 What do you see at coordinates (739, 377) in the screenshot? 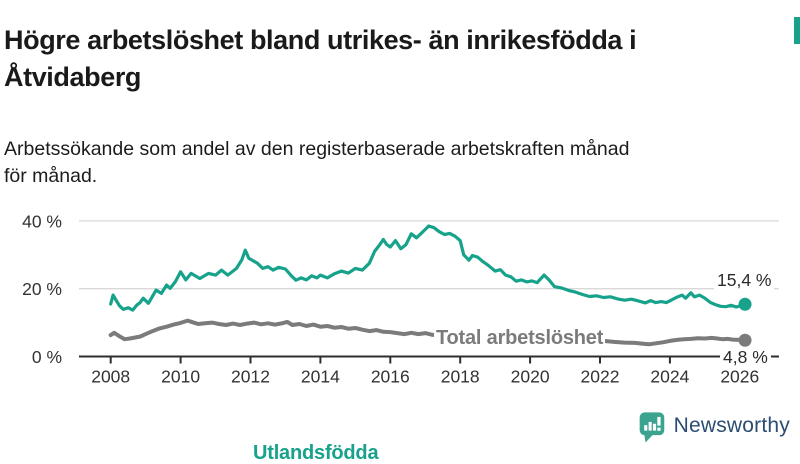
I see `x-tick-label: 2026` at bounding box center [739, 377].